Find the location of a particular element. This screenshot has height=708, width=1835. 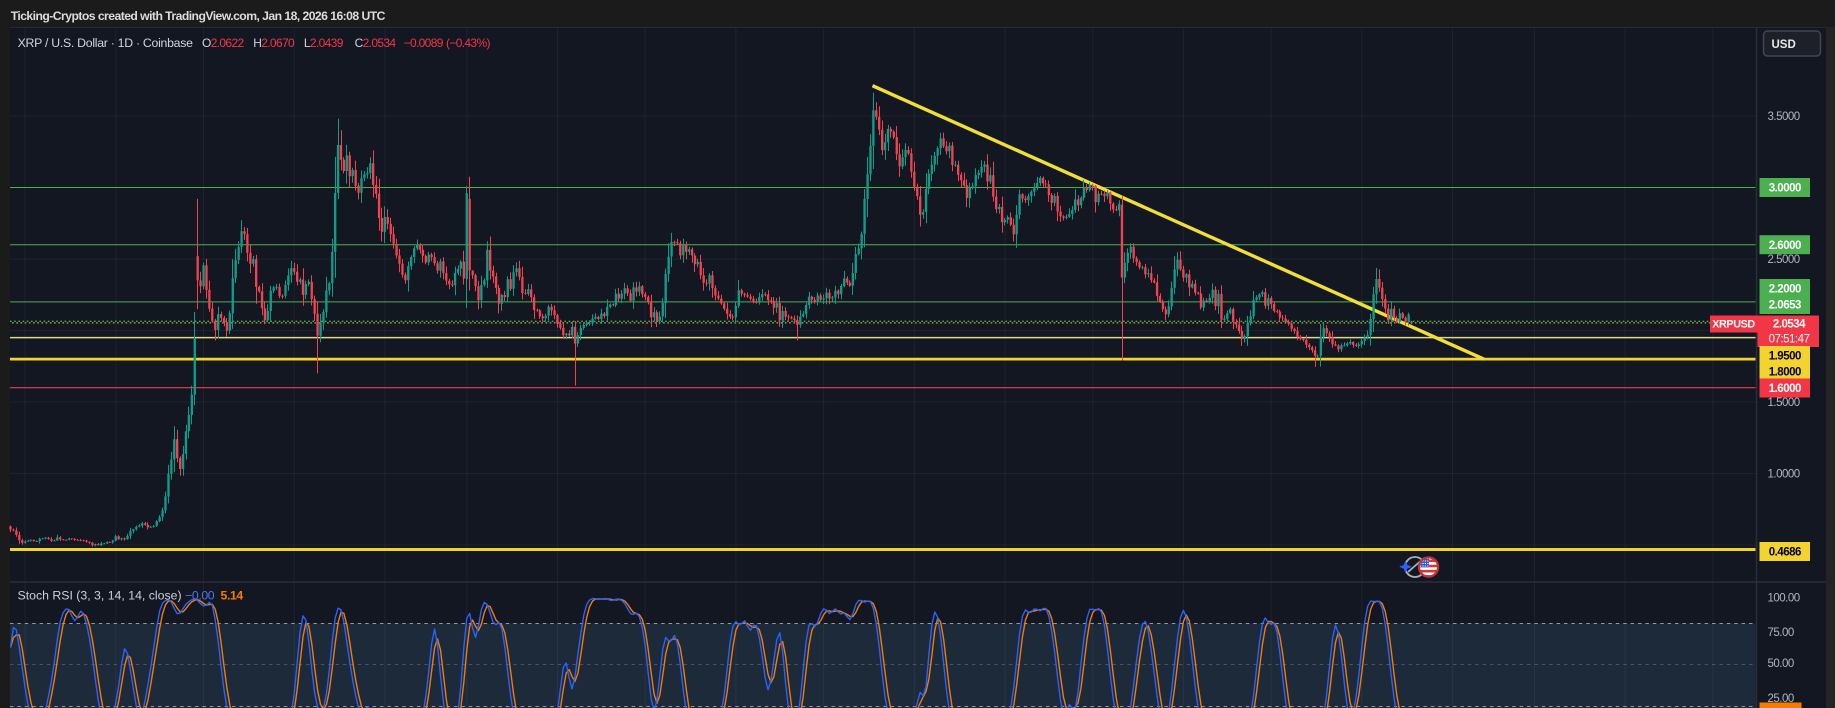

svg-text: H2.0670 is located at coordinates (274, 43).